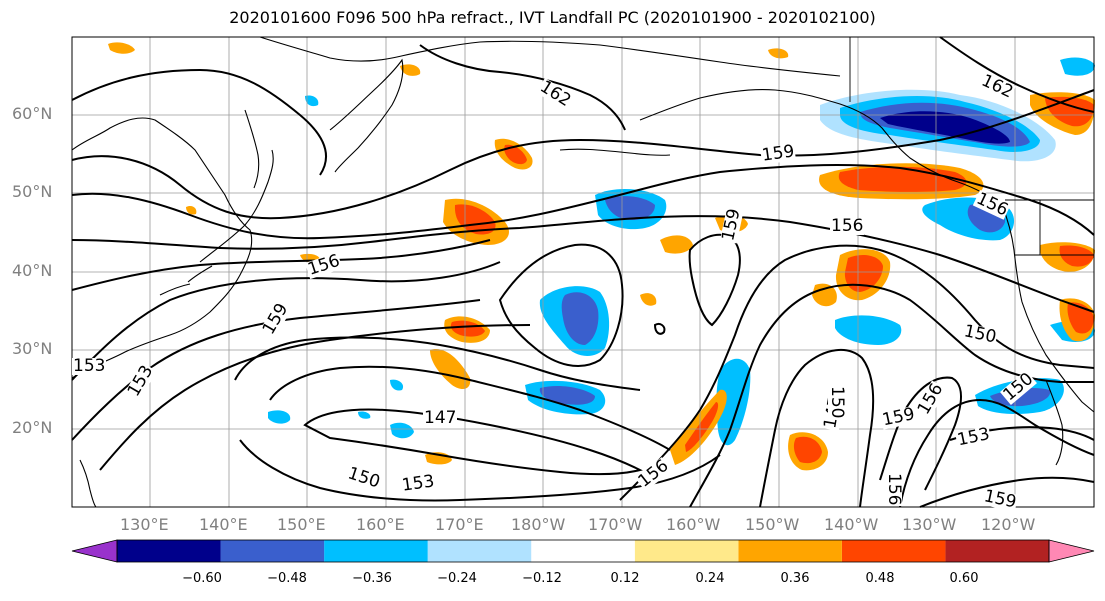  I want to click on lon-label-160w: 160°W, so click(693, 524).